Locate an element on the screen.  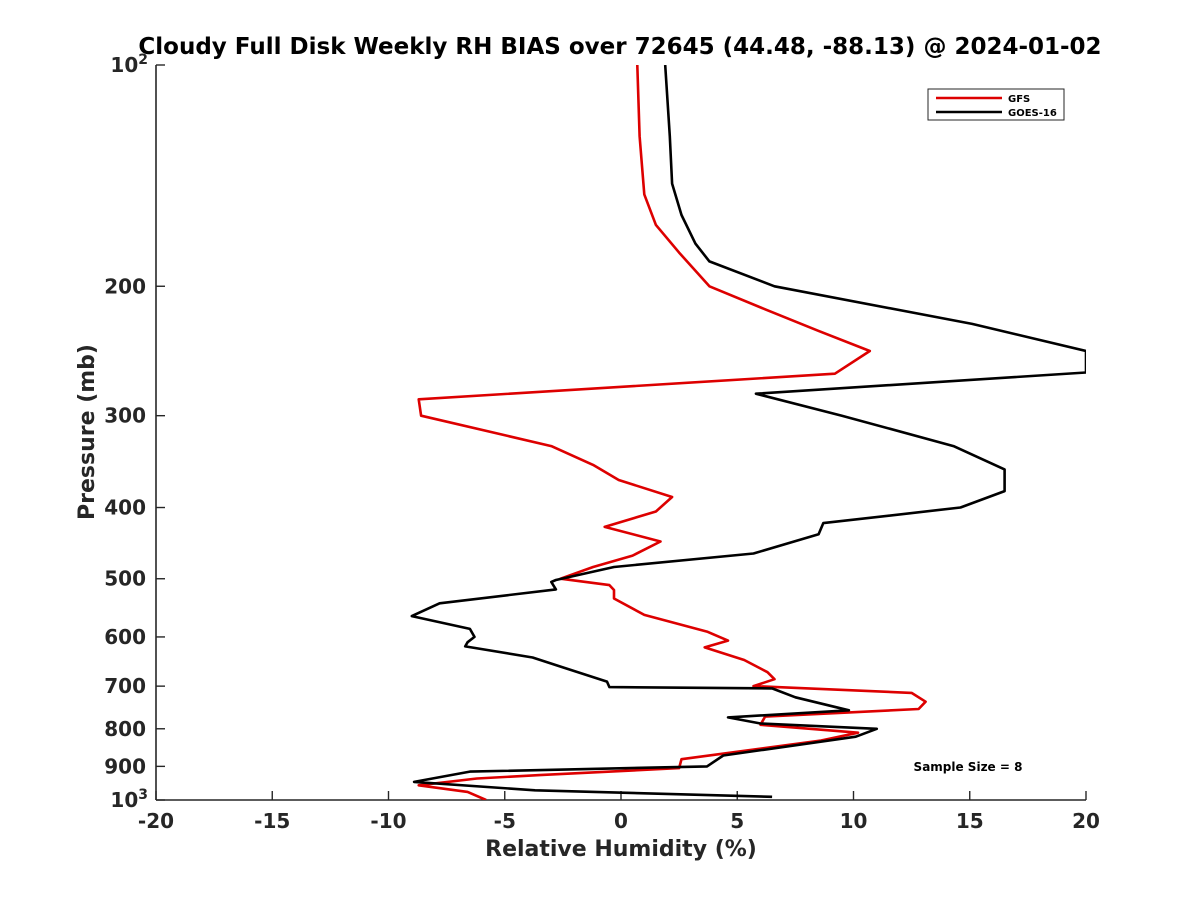
x-ticks: -20 -15 -10 -5 0 5 10 15 20 is located at coordinates (619, 812).